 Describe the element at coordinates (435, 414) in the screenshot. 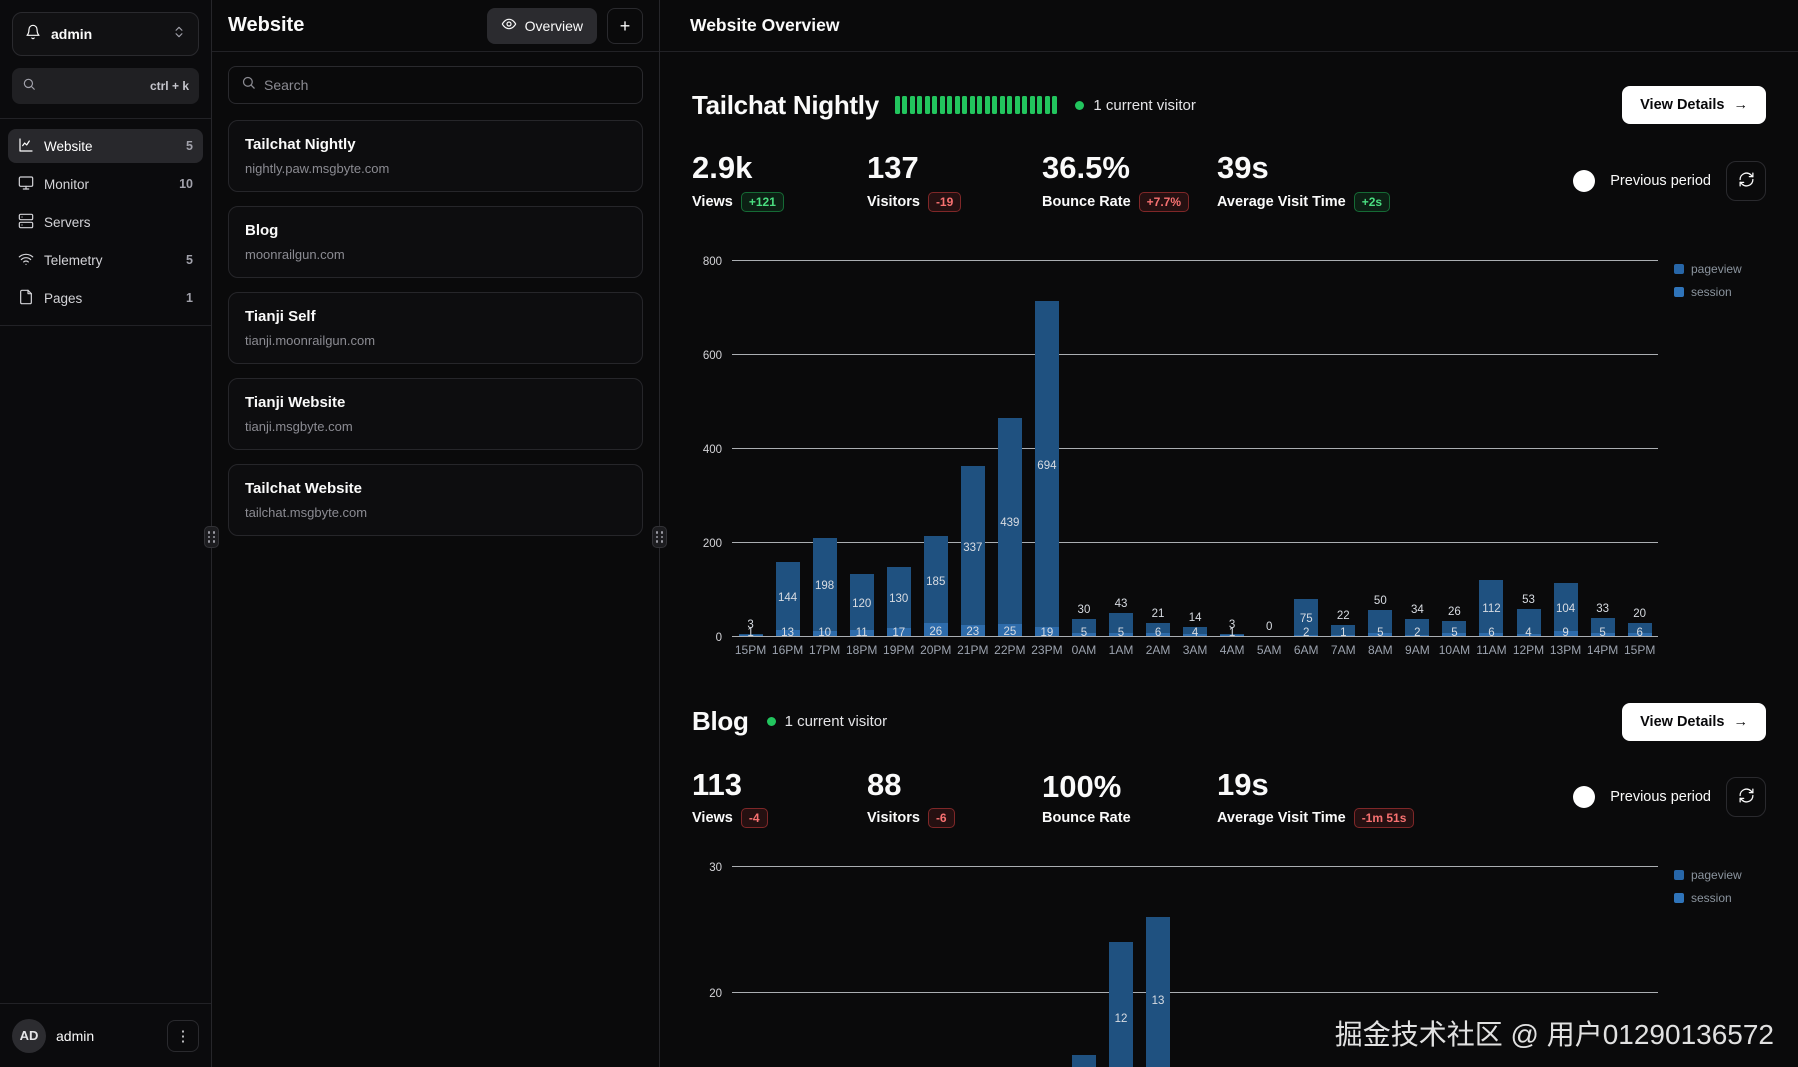

I see `site-card-tianji-website: Tianji Website tianji.msgbyte.com` at that location.